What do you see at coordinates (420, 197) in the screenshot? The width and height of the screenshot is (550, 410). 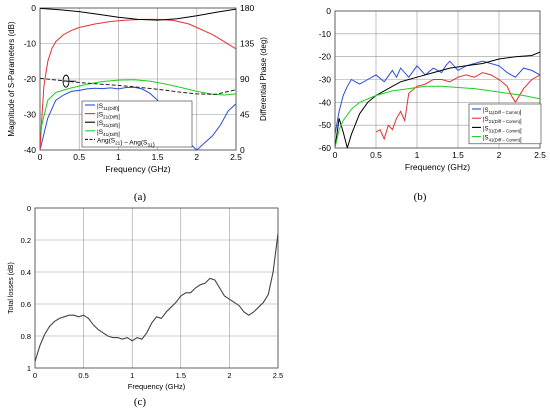 I see `panel-caption: (b)` at bounding box center [420, 197].